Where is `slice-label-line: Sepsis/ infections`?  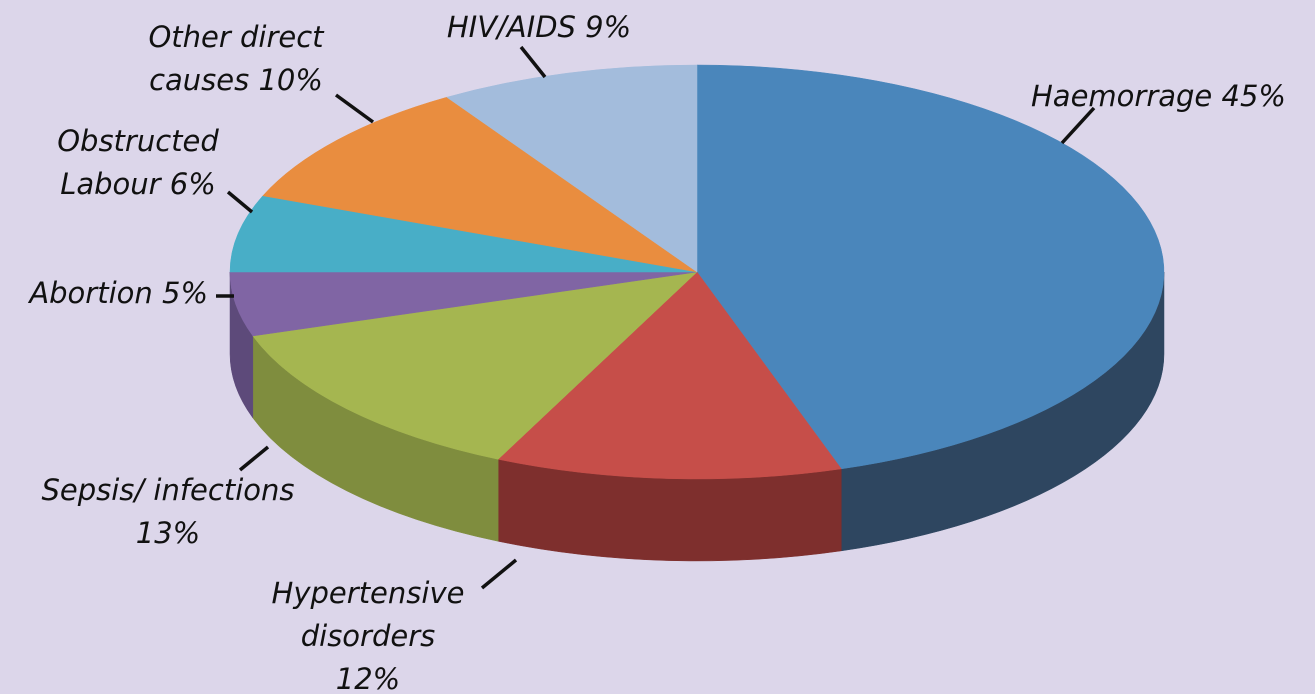 slice-label-line: Sepsis/ infections is located at coordinates (167, 490).